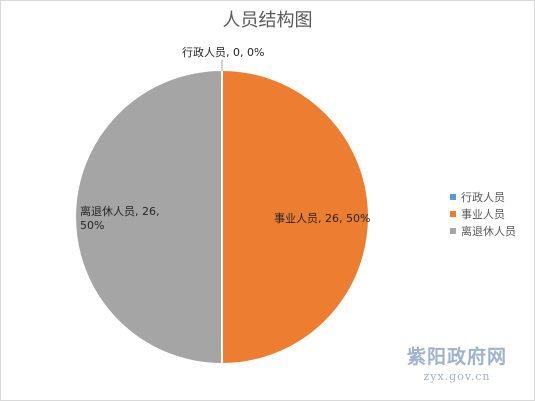 This screenshot has width=535, height=401. I want to click on data-label-离退休人员: 离退休人员, 26, 50%, so click(120, 218).